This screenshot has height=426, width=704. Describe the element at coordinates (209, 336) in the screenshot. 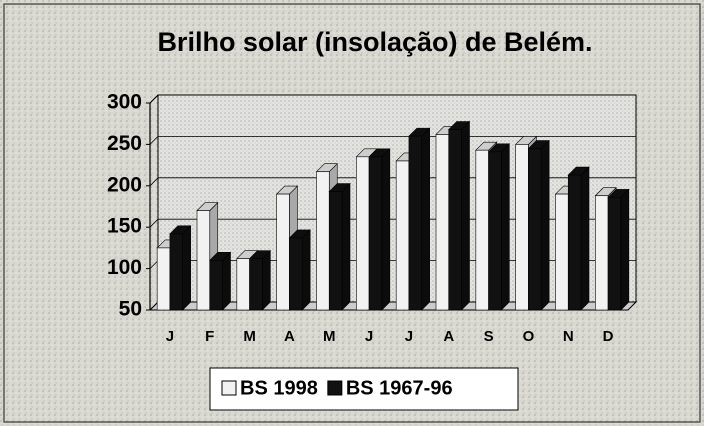

I see `x-tick-label: F` at that location.